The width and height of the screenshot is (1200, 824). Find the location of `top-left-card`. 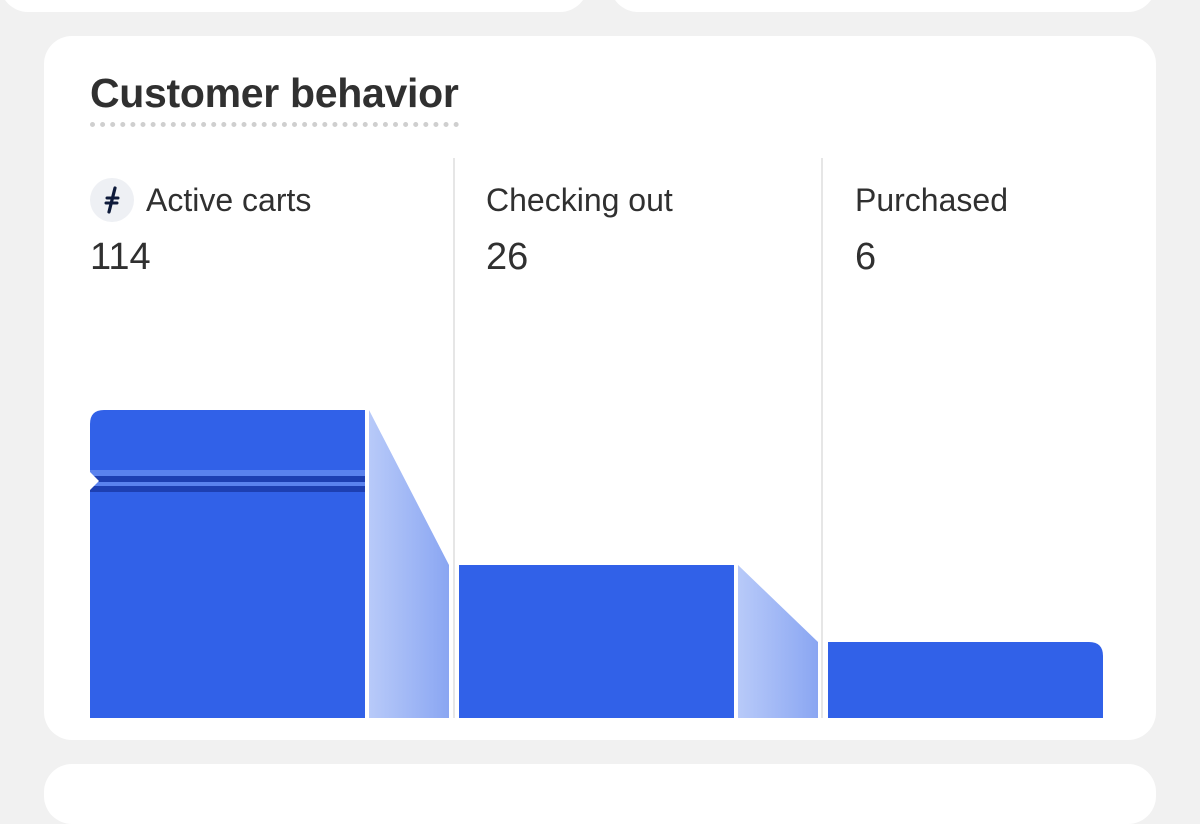

top-left-card is located at coordinates (294, 6).